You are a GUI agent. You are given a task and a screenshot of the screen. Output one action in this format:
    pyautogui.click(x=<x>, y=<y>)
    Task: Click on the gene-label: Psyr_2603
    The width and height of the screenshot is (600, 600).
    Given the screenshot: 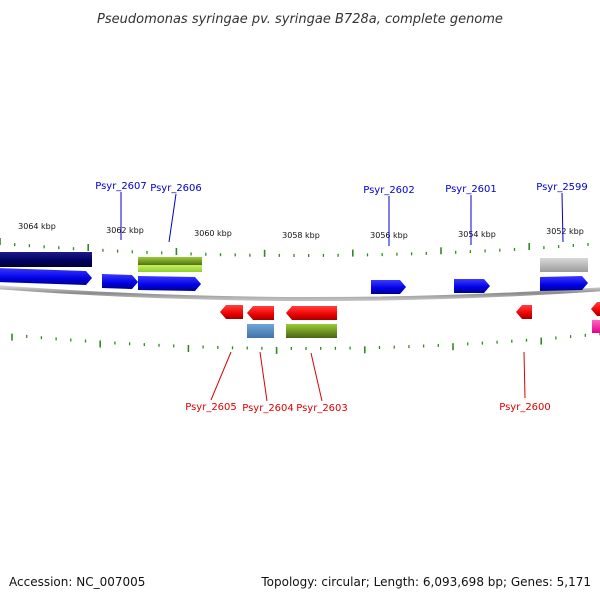 What is the action you would take?
    pyautogui.click(x=322, y=408)
    